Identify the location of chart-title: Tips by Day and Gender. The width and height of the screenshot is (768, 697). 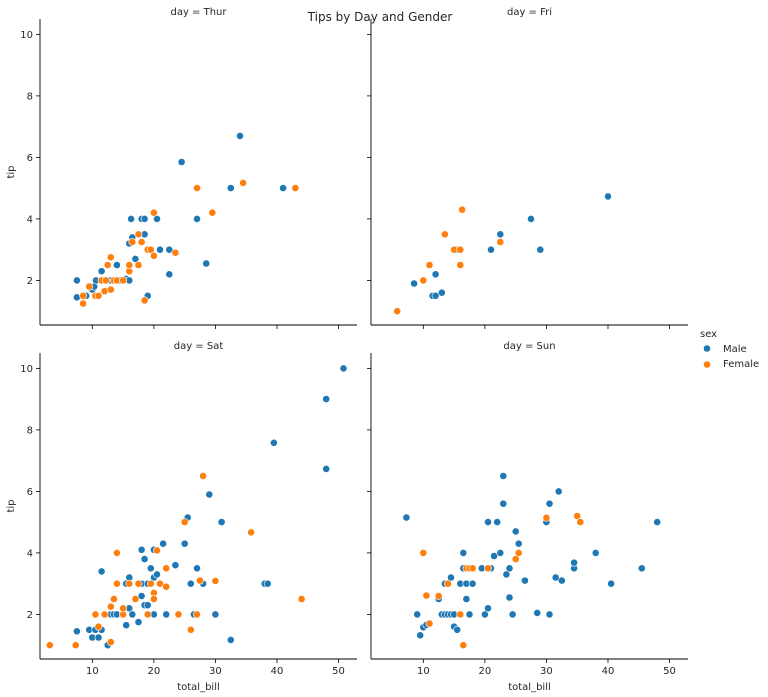
(380, 17).